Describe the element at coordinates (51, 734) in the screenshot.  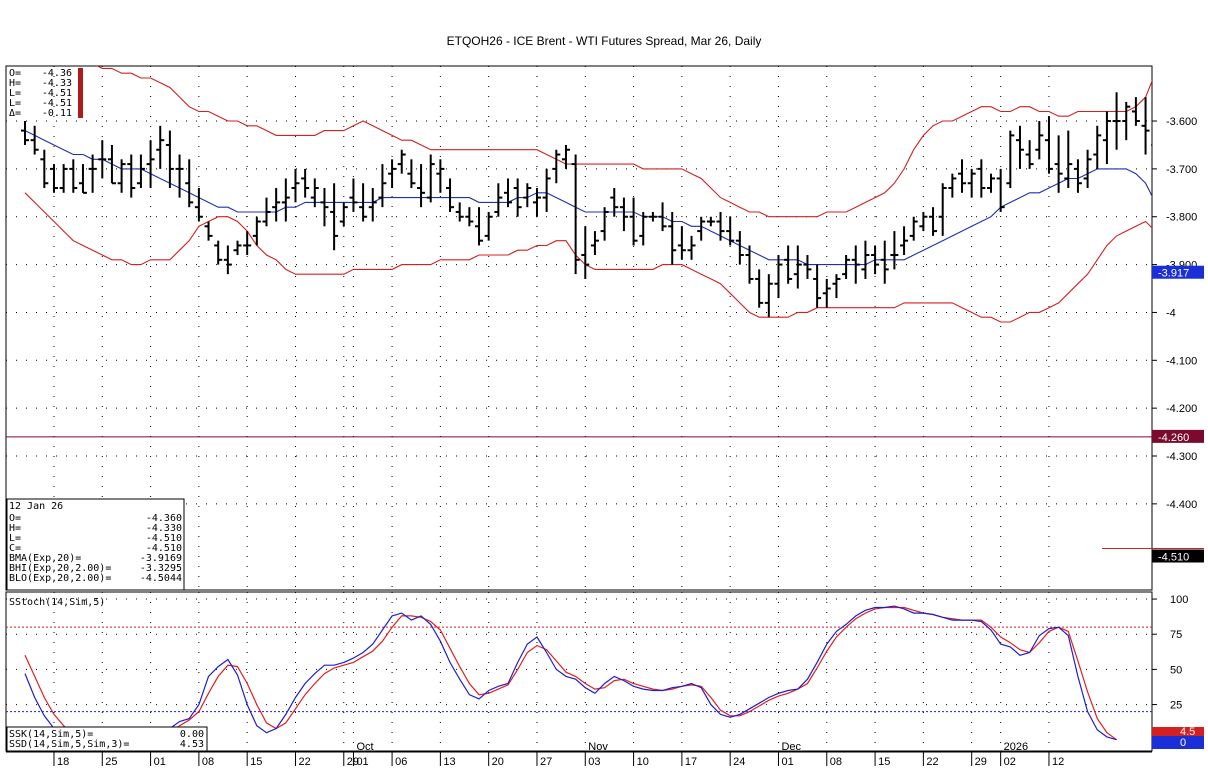
I see `stoch-info-label: SSK(14,Sim,5)=` at that location.